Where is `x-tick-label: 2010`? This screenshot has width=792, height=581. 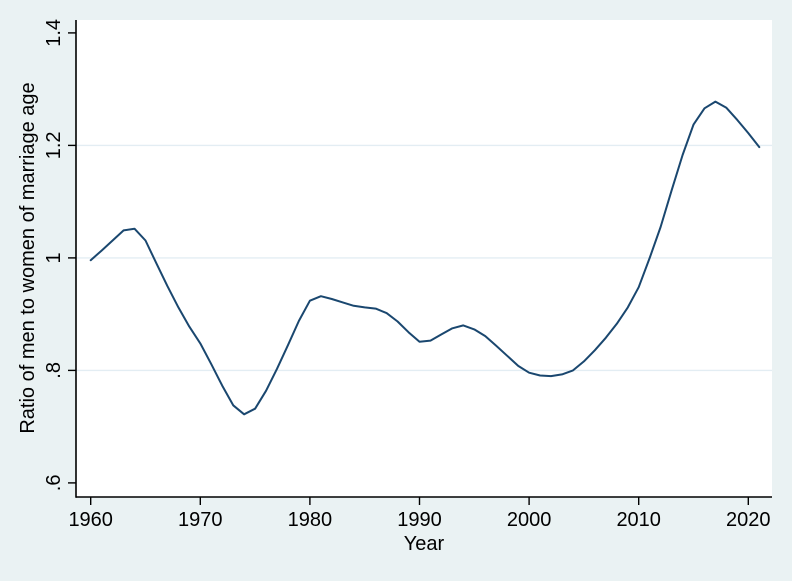
x-tick-label: 2010 is located at coordinates (638, 520).